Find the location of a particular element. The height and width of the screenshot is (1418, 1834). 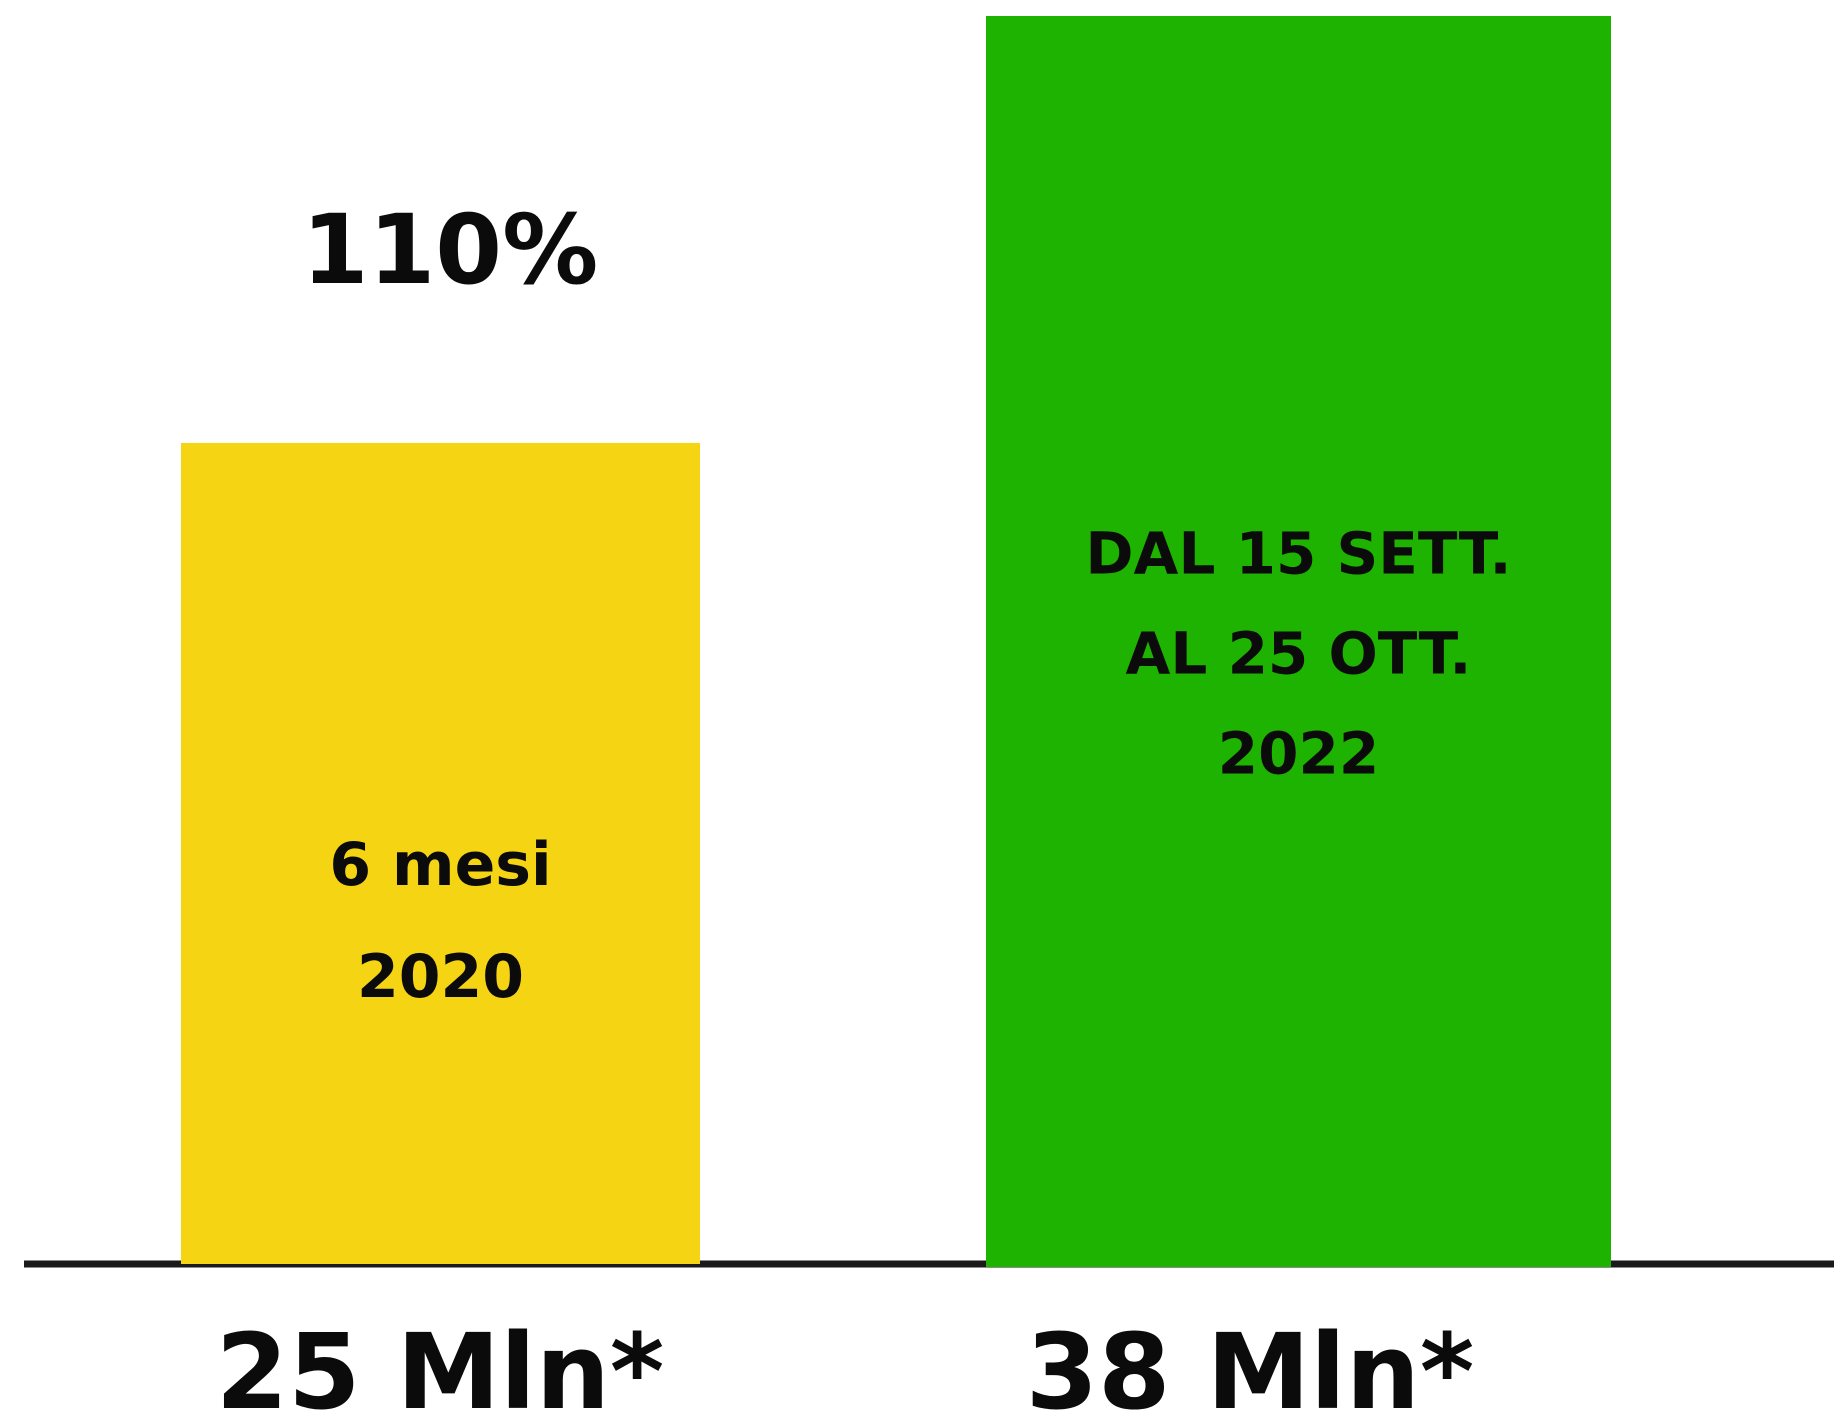

bar-1-label-line-1: 6 mesi is located at coordinates (440, 865).